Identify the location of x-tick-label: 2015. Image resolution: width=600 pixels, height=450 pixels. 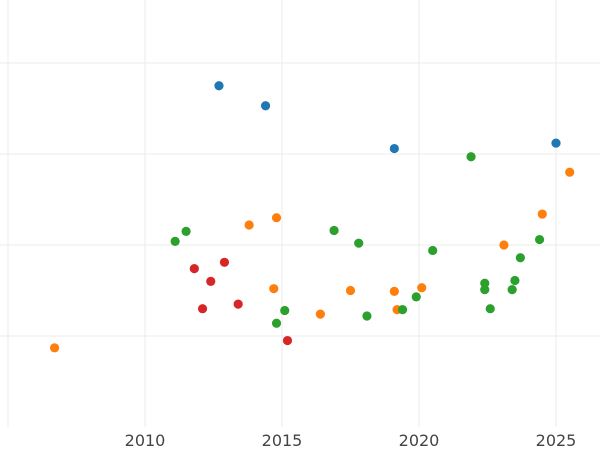
(282, 440).